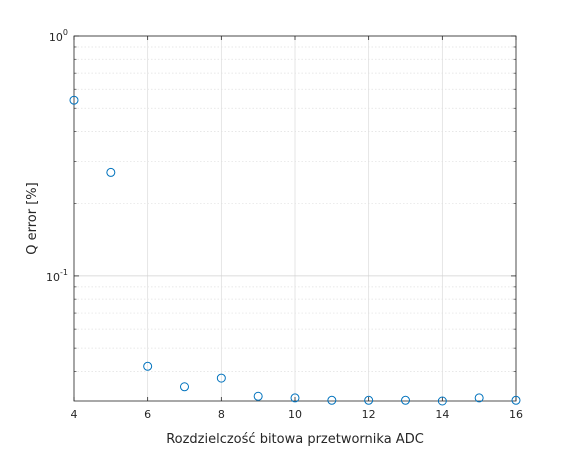 The width and height of the screenshot is (570, 450). What do you see at coordinates (369, 414) in the screenshot?
I see `x-tick-label: 12` at bounding box center [369, 414].